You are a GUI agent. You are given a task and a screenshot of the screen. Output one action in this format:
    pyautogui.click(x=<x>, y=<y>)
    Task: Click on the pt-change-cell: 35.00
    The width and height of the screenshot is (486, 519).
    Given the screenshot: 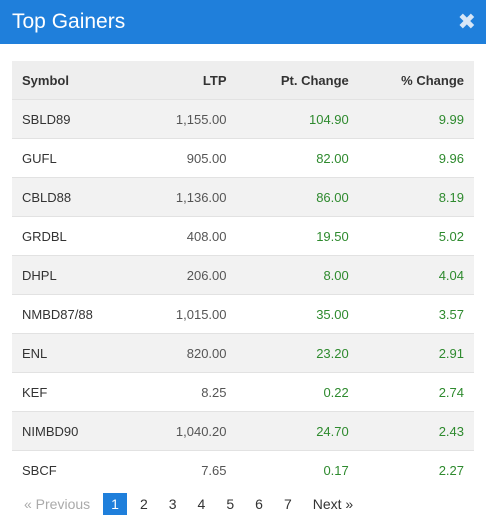 What is the action you would take?
    pyautogui.click(x=297, y=314)
    